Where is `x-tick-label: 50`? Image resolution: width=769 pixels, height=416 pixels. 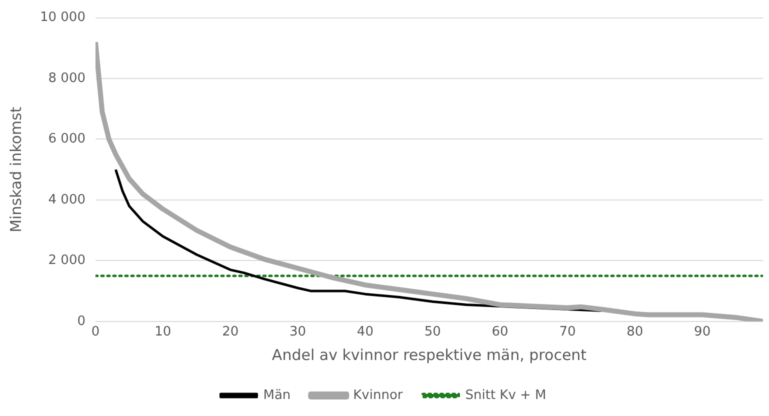 x-tick-label: 50 is located at coordinates (432, 332).